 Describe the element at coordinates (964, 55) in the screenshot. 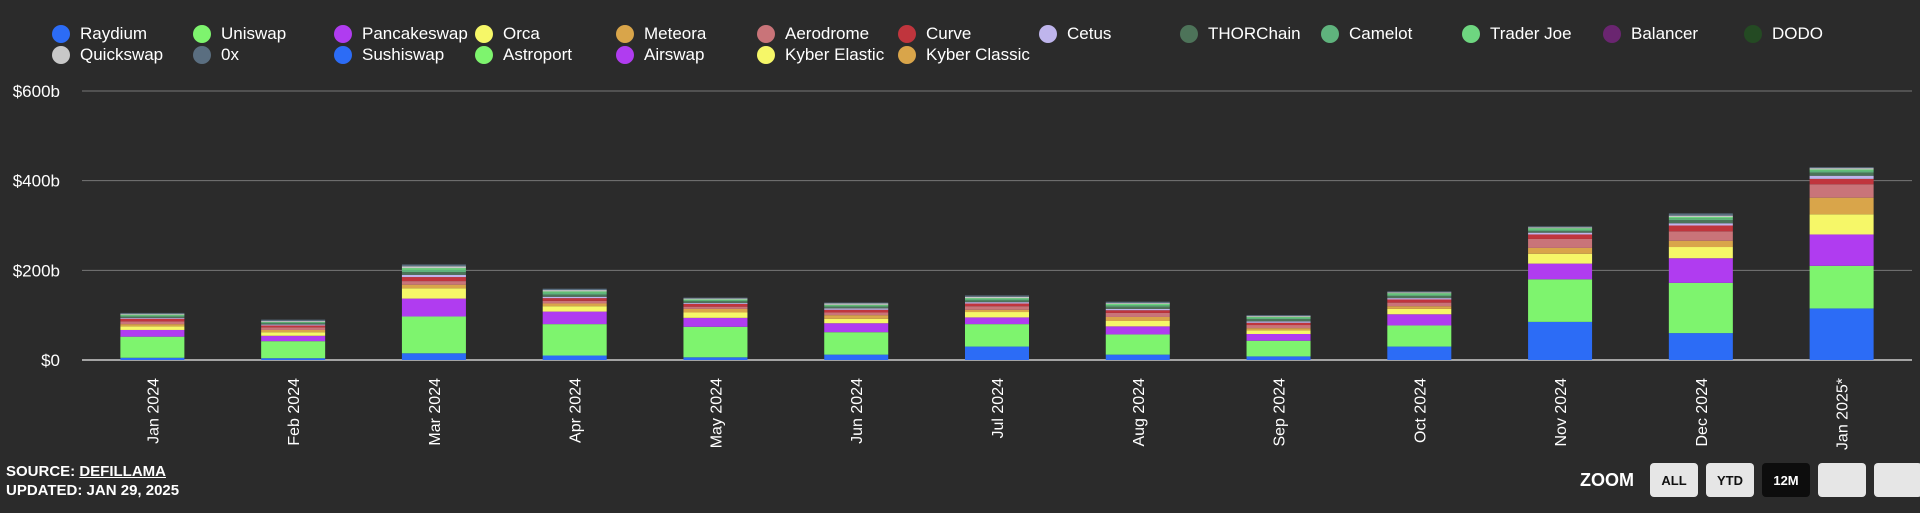

I see `legend-item-kyber-classic: Kyber Classic` at that location.